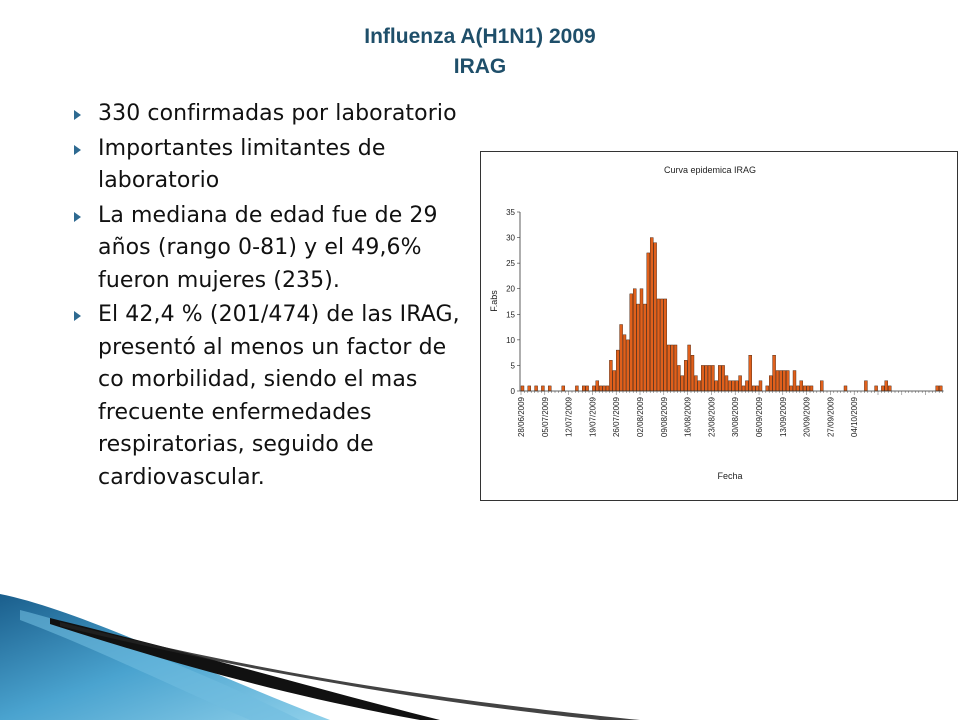  I want to click on y-tick-label: 15, so click(510, 314).